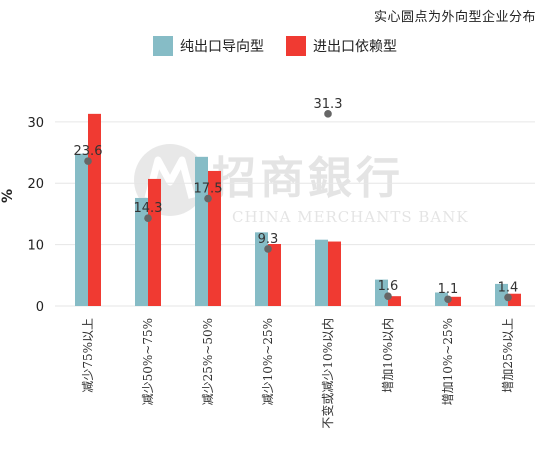 This screenshot has width=550, height=455. I want to click on point-label: 9.3, so click(268, 239).